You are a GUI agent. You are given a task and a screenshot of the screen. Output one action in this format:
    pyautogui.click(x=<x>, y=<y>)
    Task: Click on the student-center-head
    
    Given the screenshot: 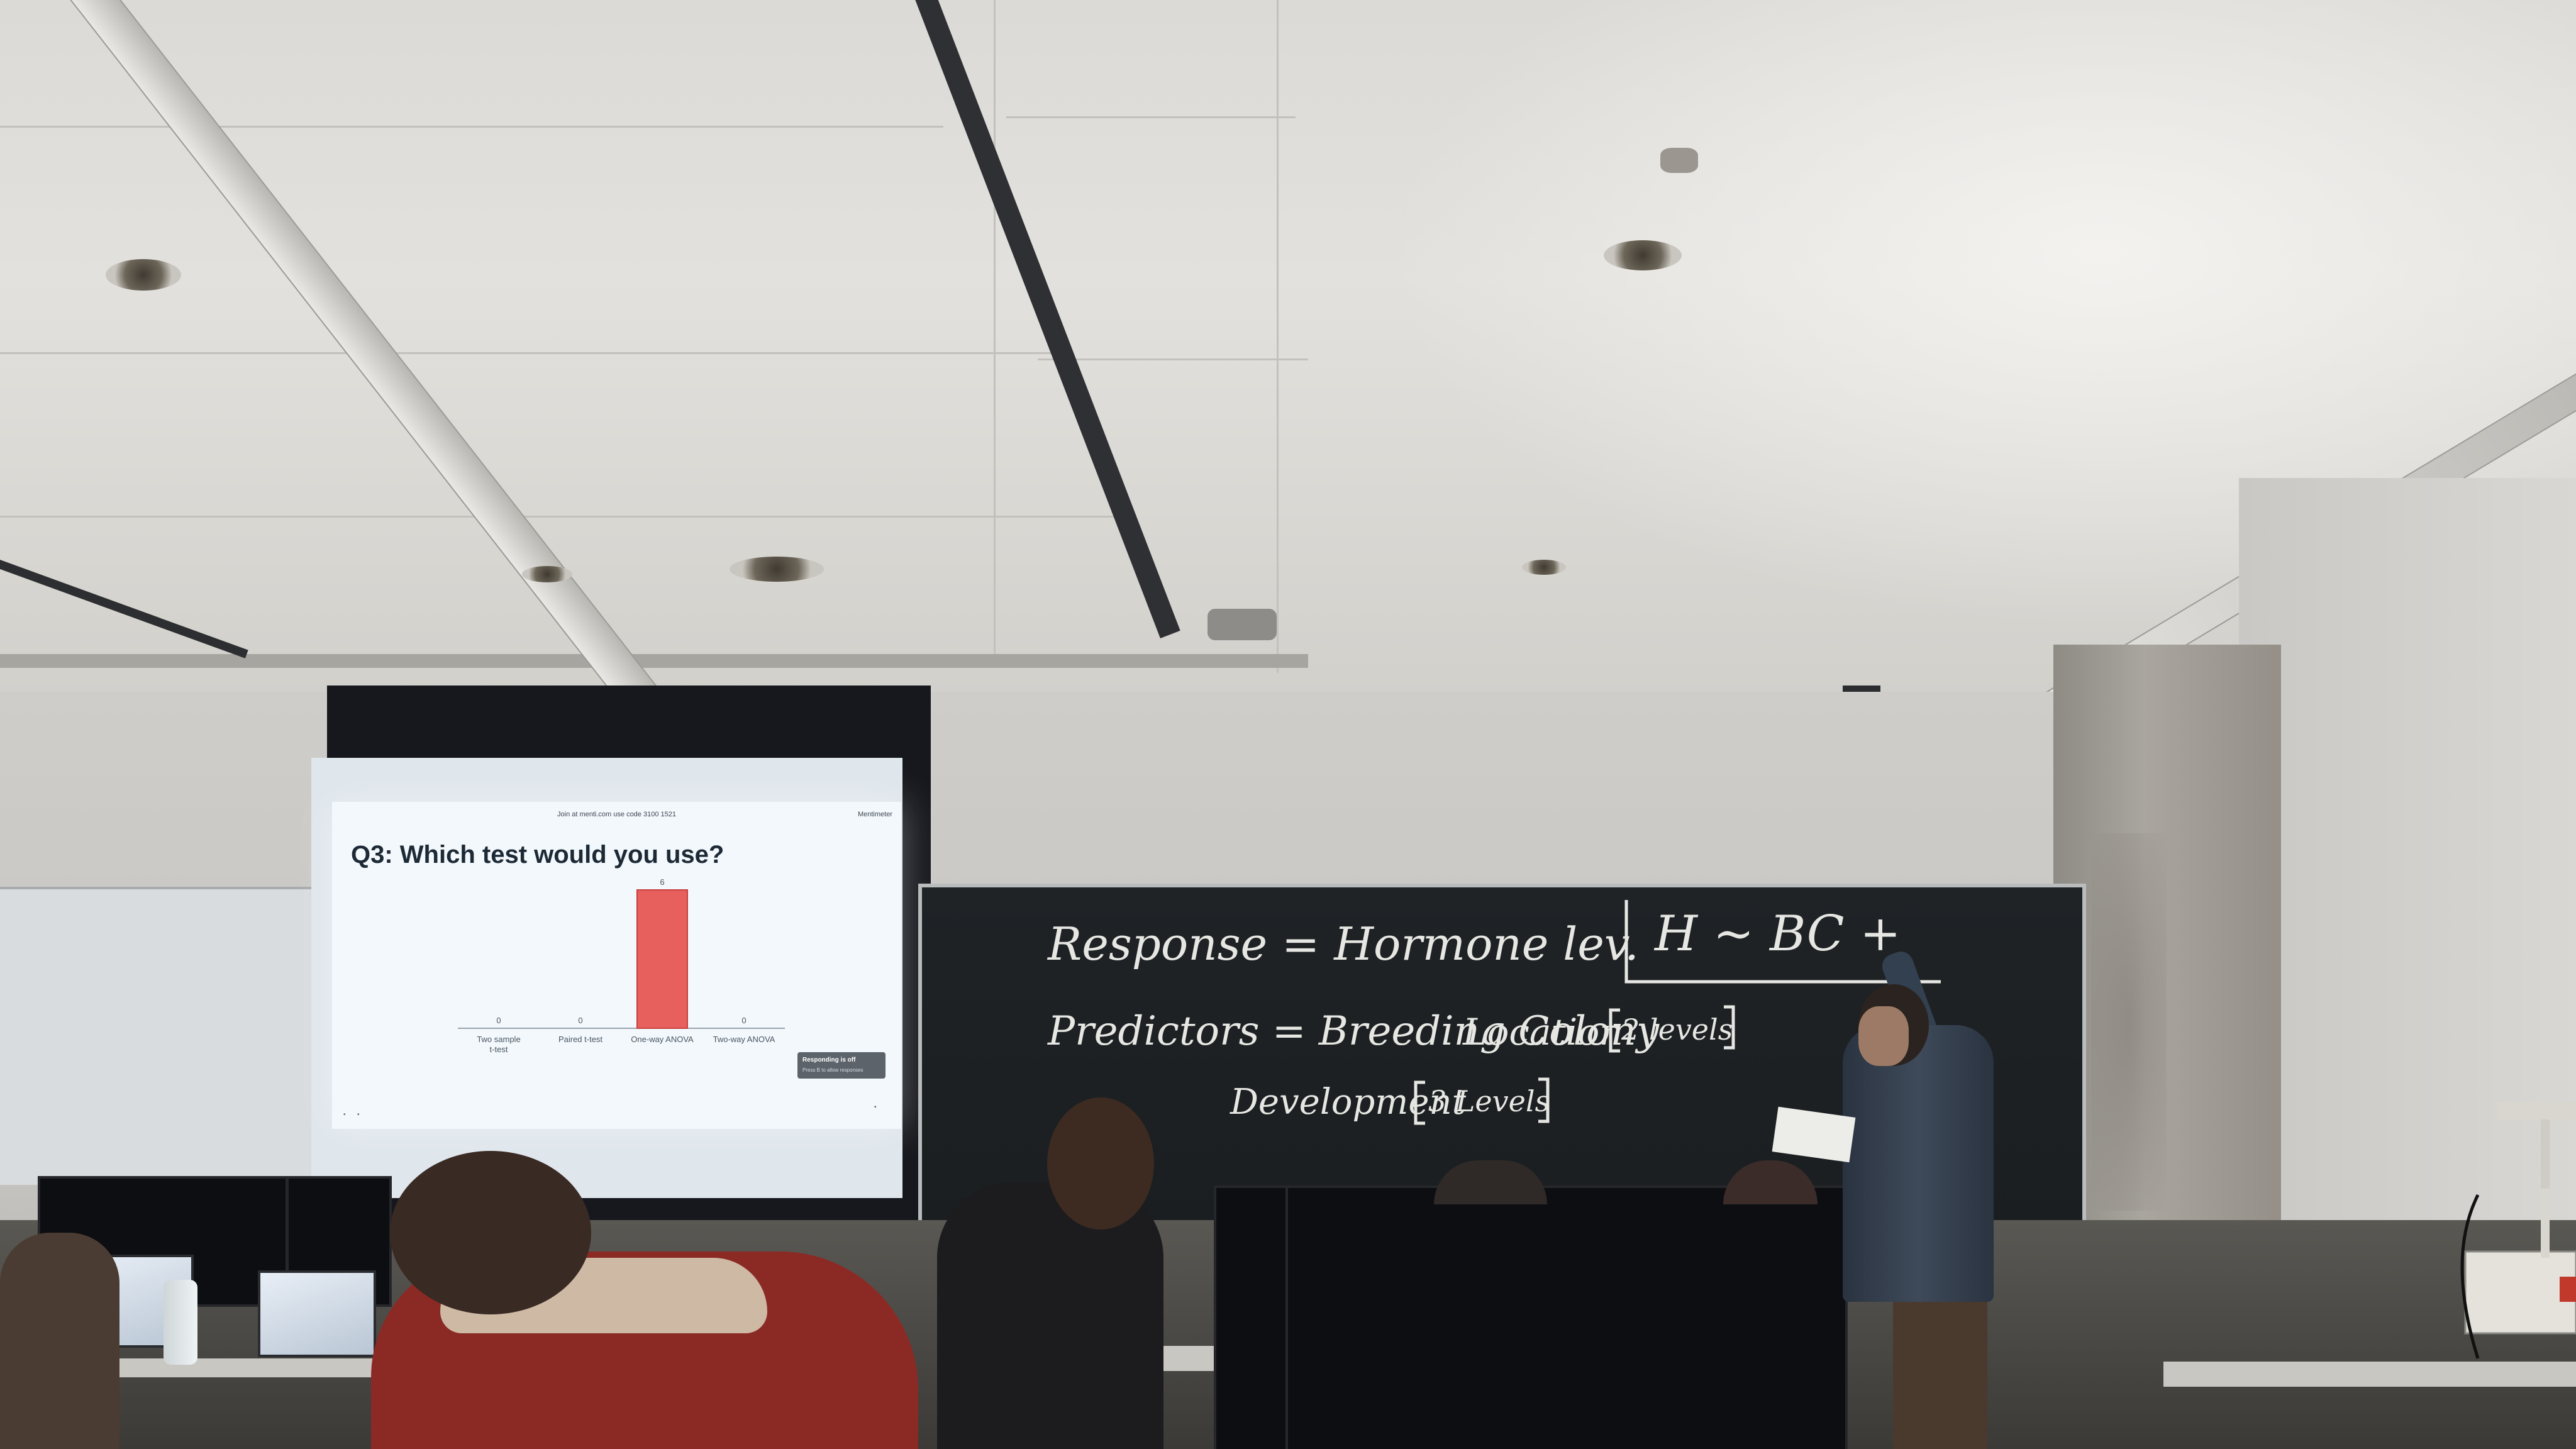 What is the action you would take?
    pyautogui.click(x=1100, y=1163)
    